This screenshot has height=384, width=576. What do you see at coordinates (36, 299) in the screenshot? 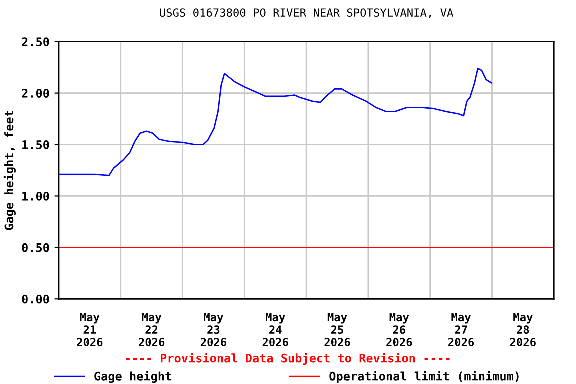
I see `y-tick-label: 0.00` at bounding box center [36, 299].